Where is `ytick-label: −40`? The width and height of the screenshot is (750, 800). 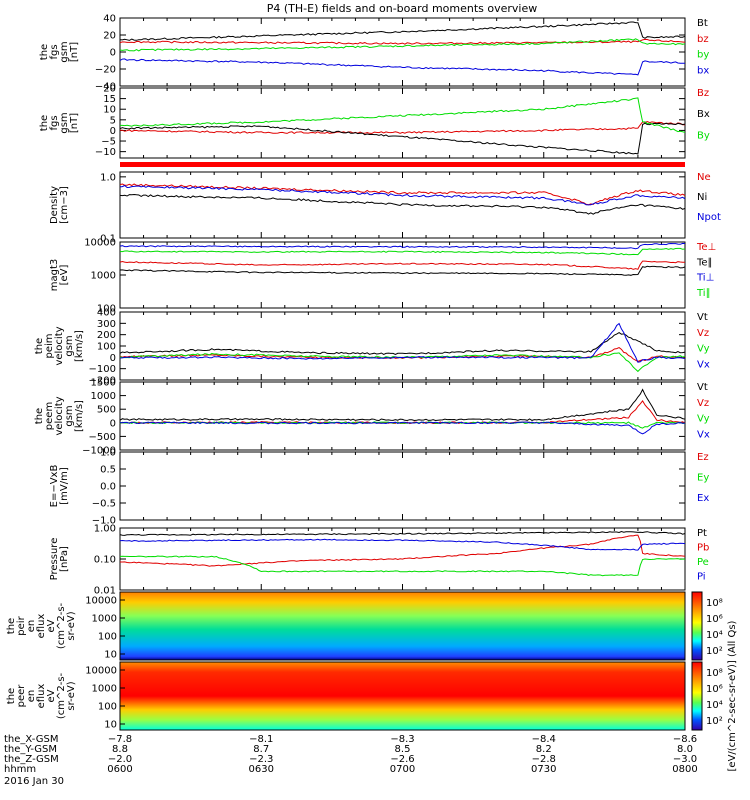 ytick-label: −40 is located at coordinates (105, 87).